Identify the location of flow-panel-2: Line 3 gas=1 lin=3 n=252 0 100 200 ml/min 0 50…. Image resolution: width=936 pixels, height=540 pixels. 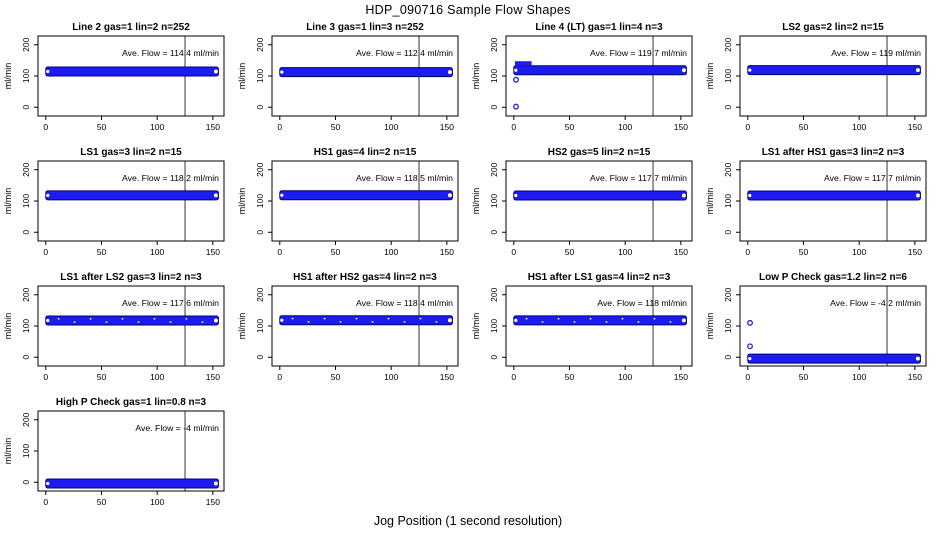
(348, 77).